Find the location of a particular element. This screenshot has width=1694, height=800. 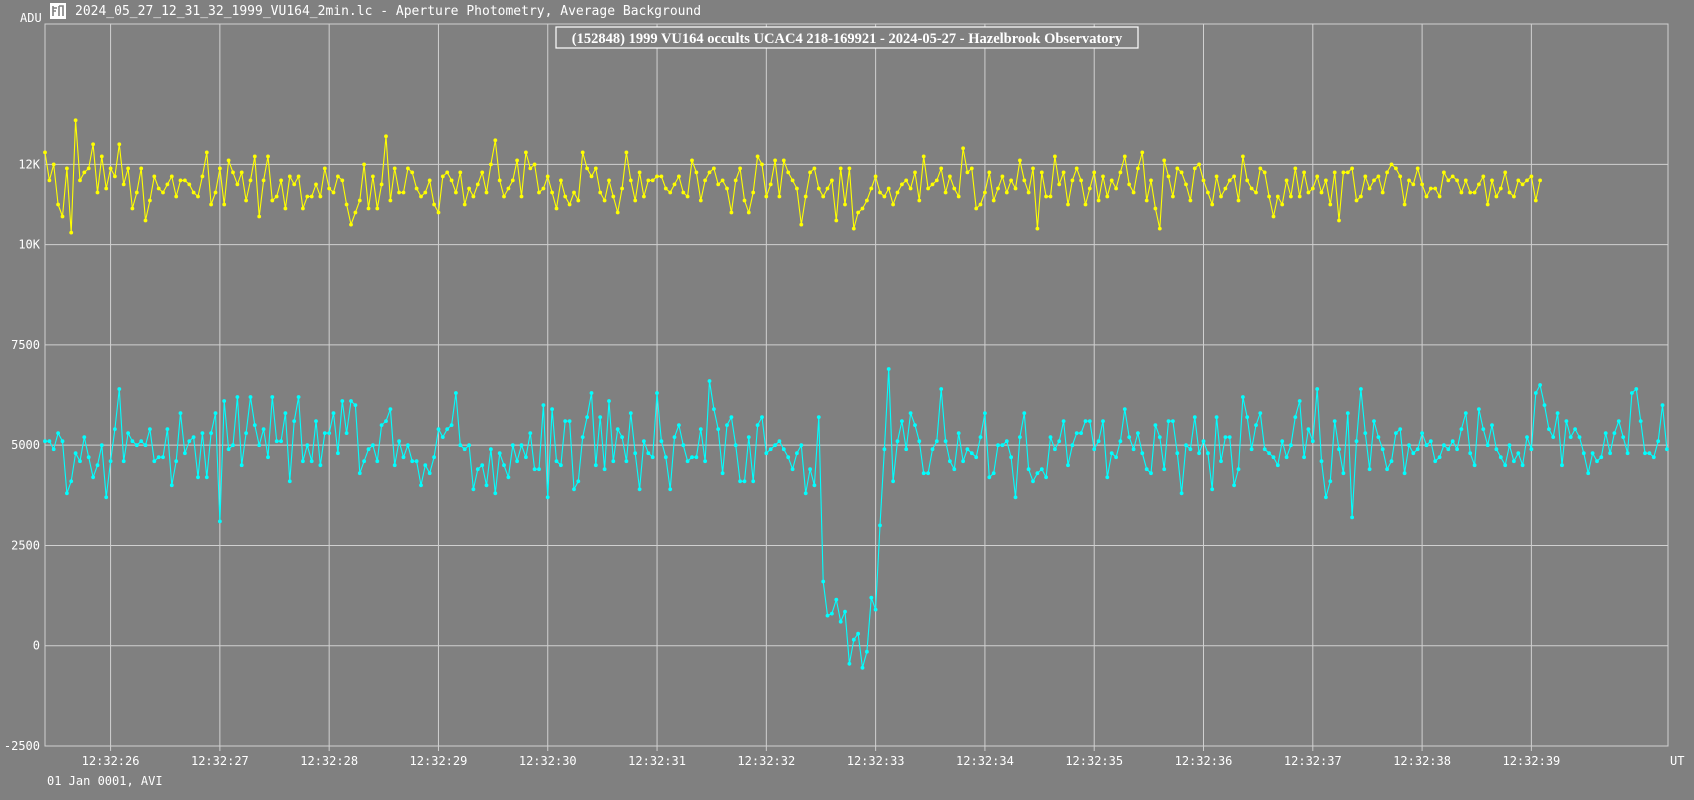

lightcurve-app-icon is located at coordinates (58, 11).